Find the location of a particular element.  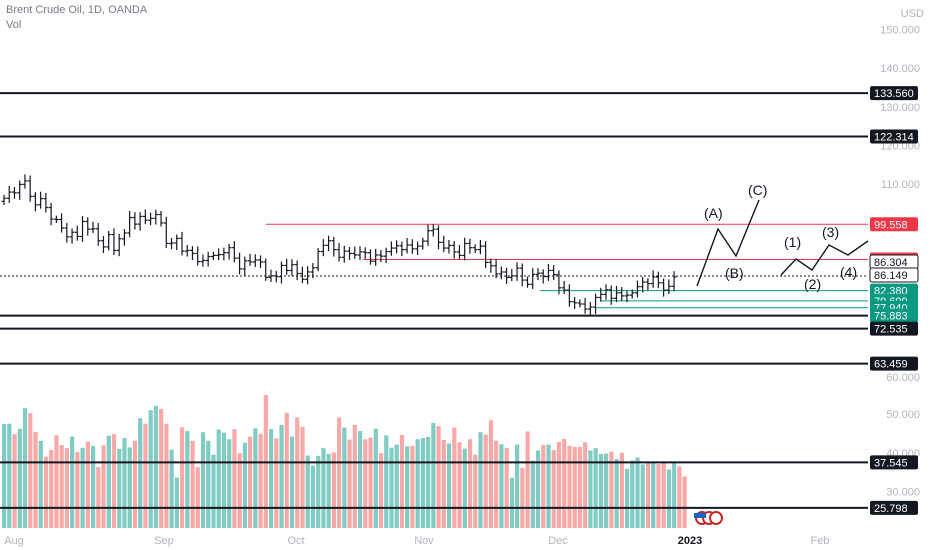

price-tag-label: 75.883 is located at coordinates (891, 317).